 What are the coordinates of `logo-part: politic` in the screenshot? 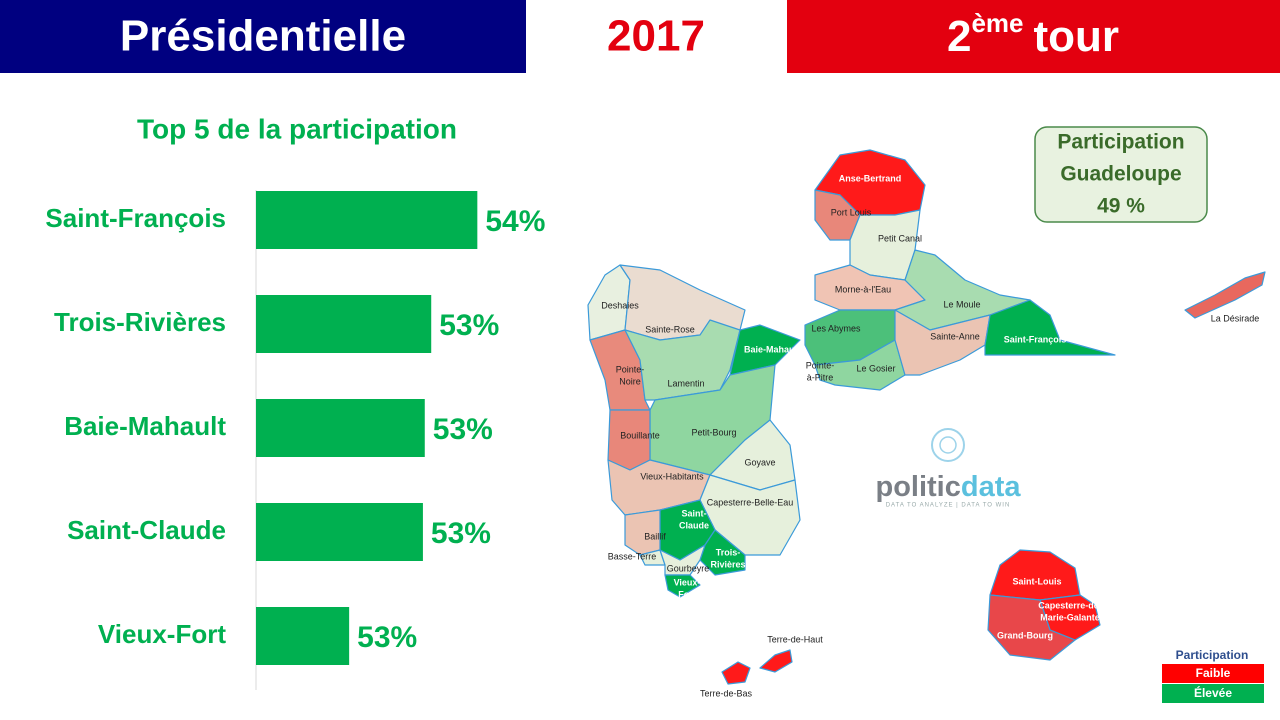 It's located at (917, 487).